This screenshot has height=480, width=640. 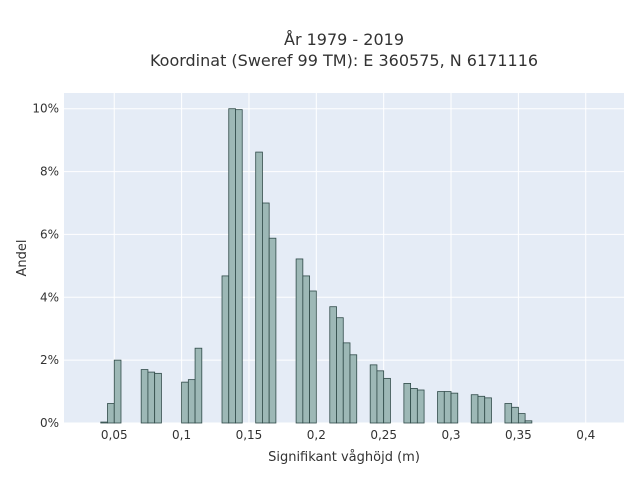 What do you see at coordinates (49, 297) in the screenshot?
I see `y-tick-label: 4%` at bounding box center [49, 297].